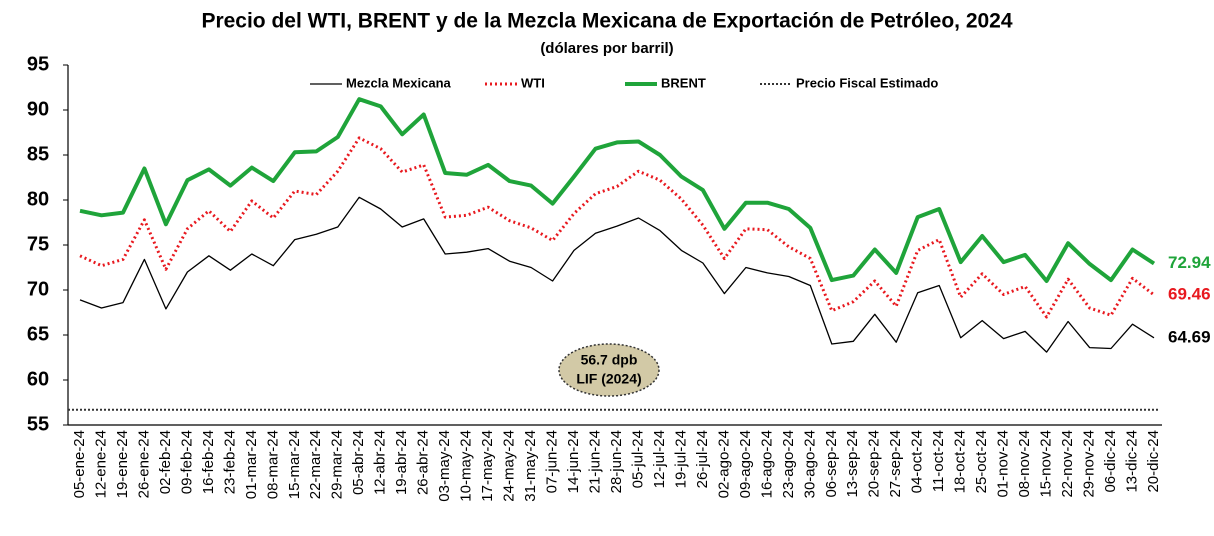 This screenshot has height=536, width=1214. Describe the element at coordinates (38, 109) in the screenshot. I see `y-tick-label: 90` at that location.